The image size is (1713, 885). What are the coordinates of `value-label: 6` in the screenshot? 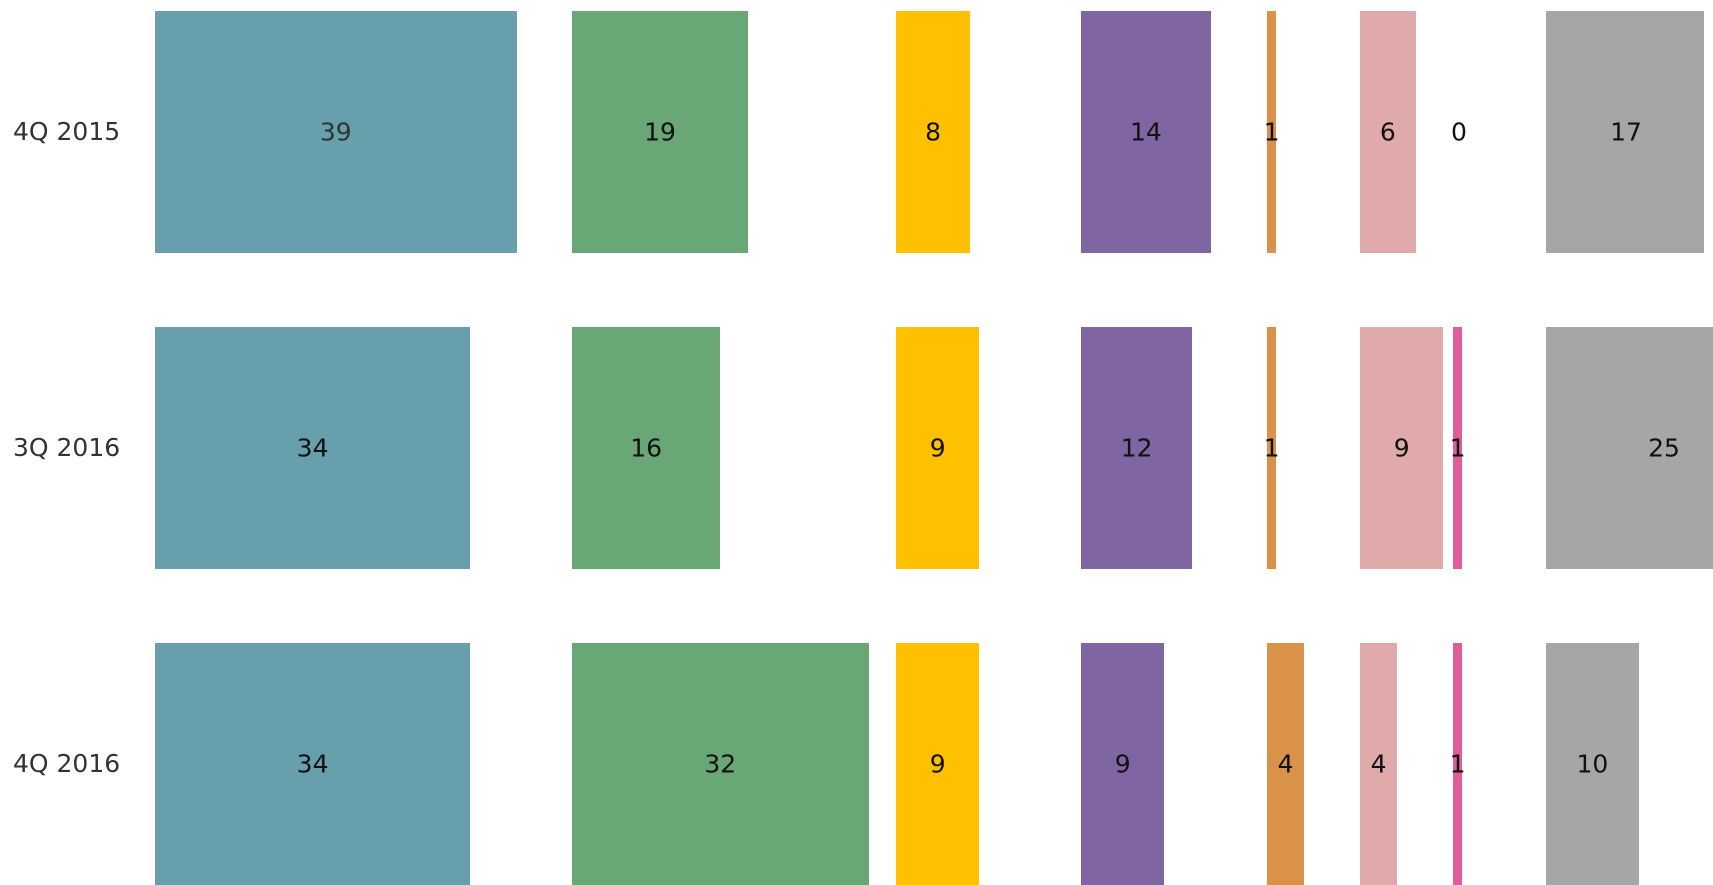 It's located at (1387, 132).